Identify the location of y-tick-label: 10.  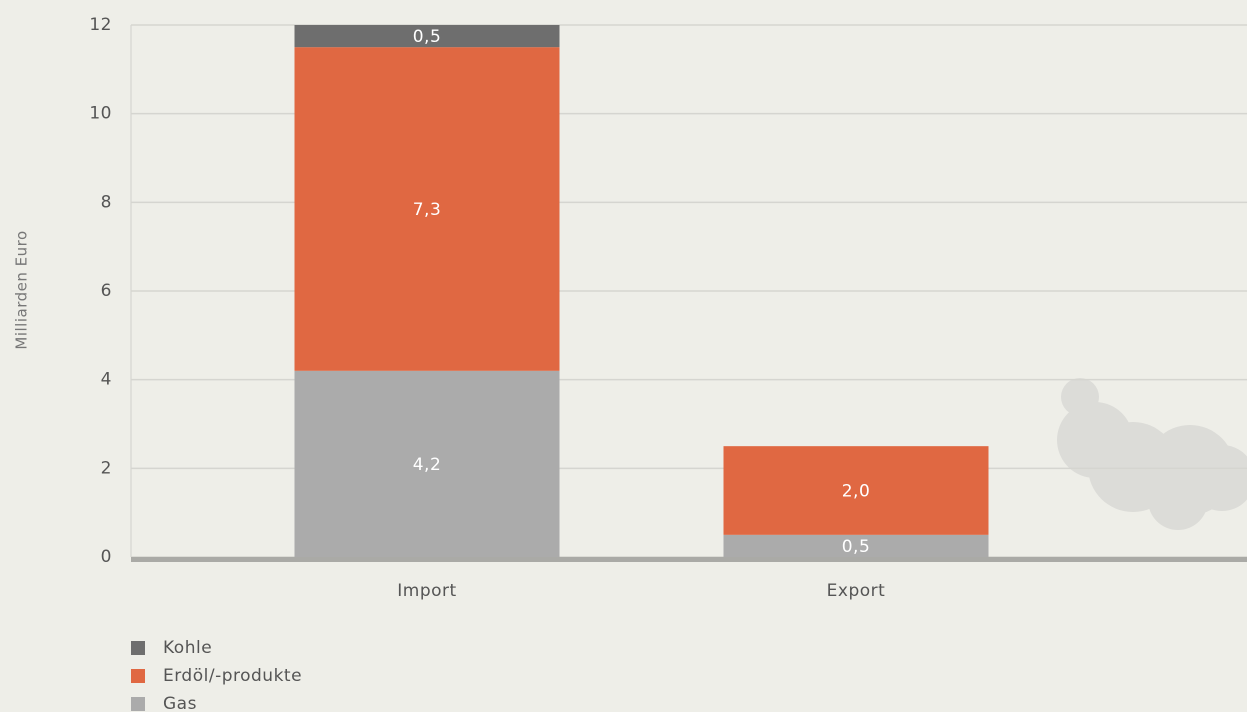
(100, 114).